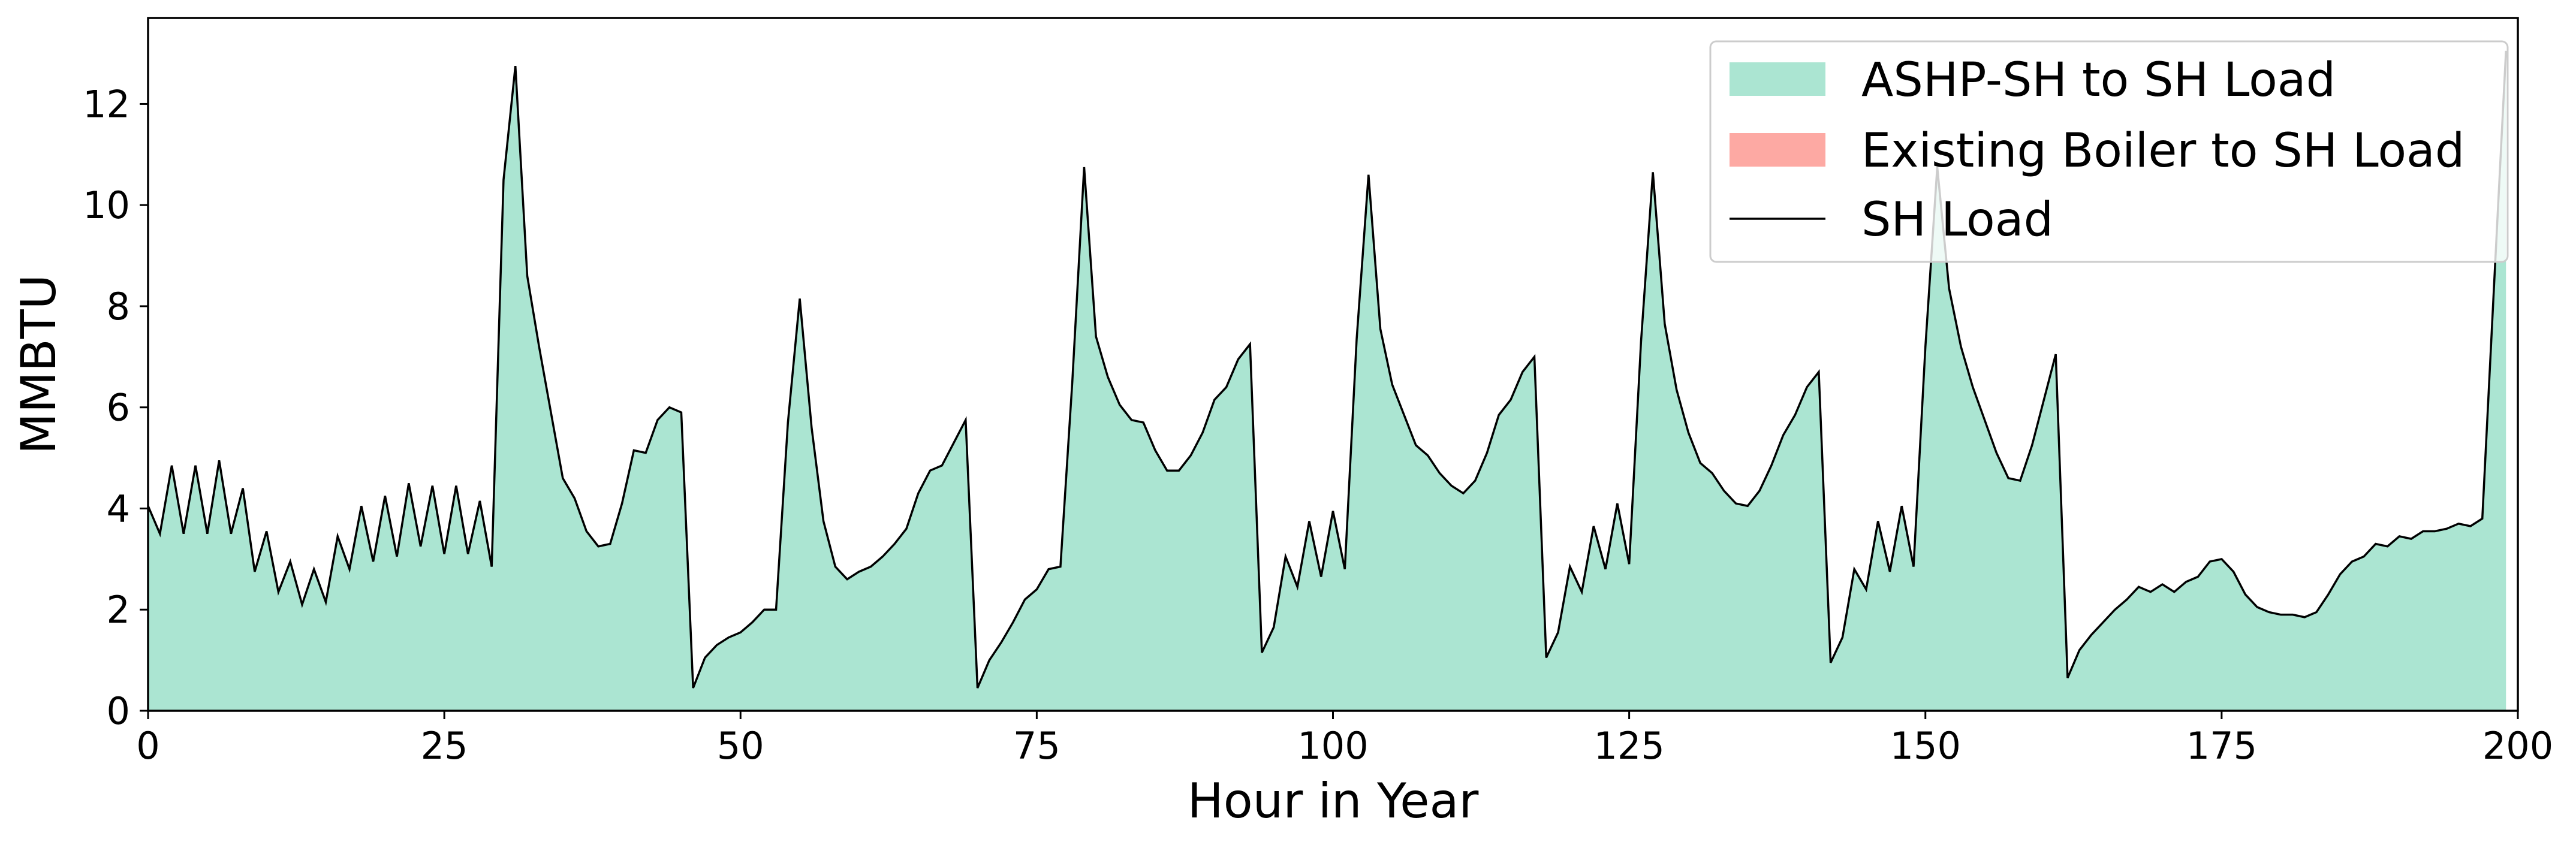  Describe the element at coordinates (118, 610) in the screenshot. I see `y-tick-label: 2` at that location.